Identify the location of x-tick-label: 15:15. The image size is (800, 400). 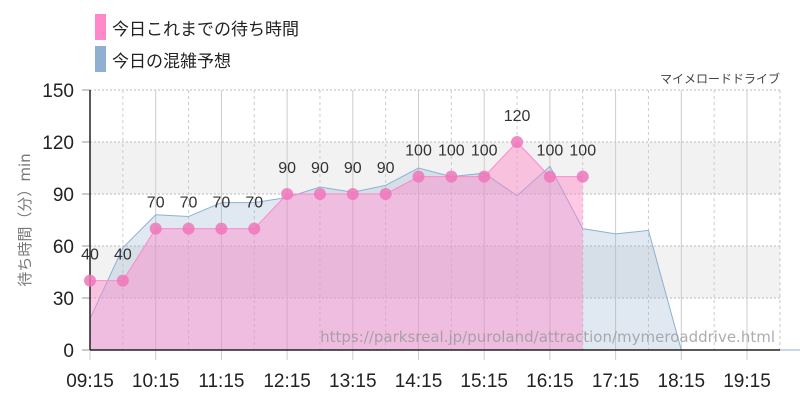
(484, 381).